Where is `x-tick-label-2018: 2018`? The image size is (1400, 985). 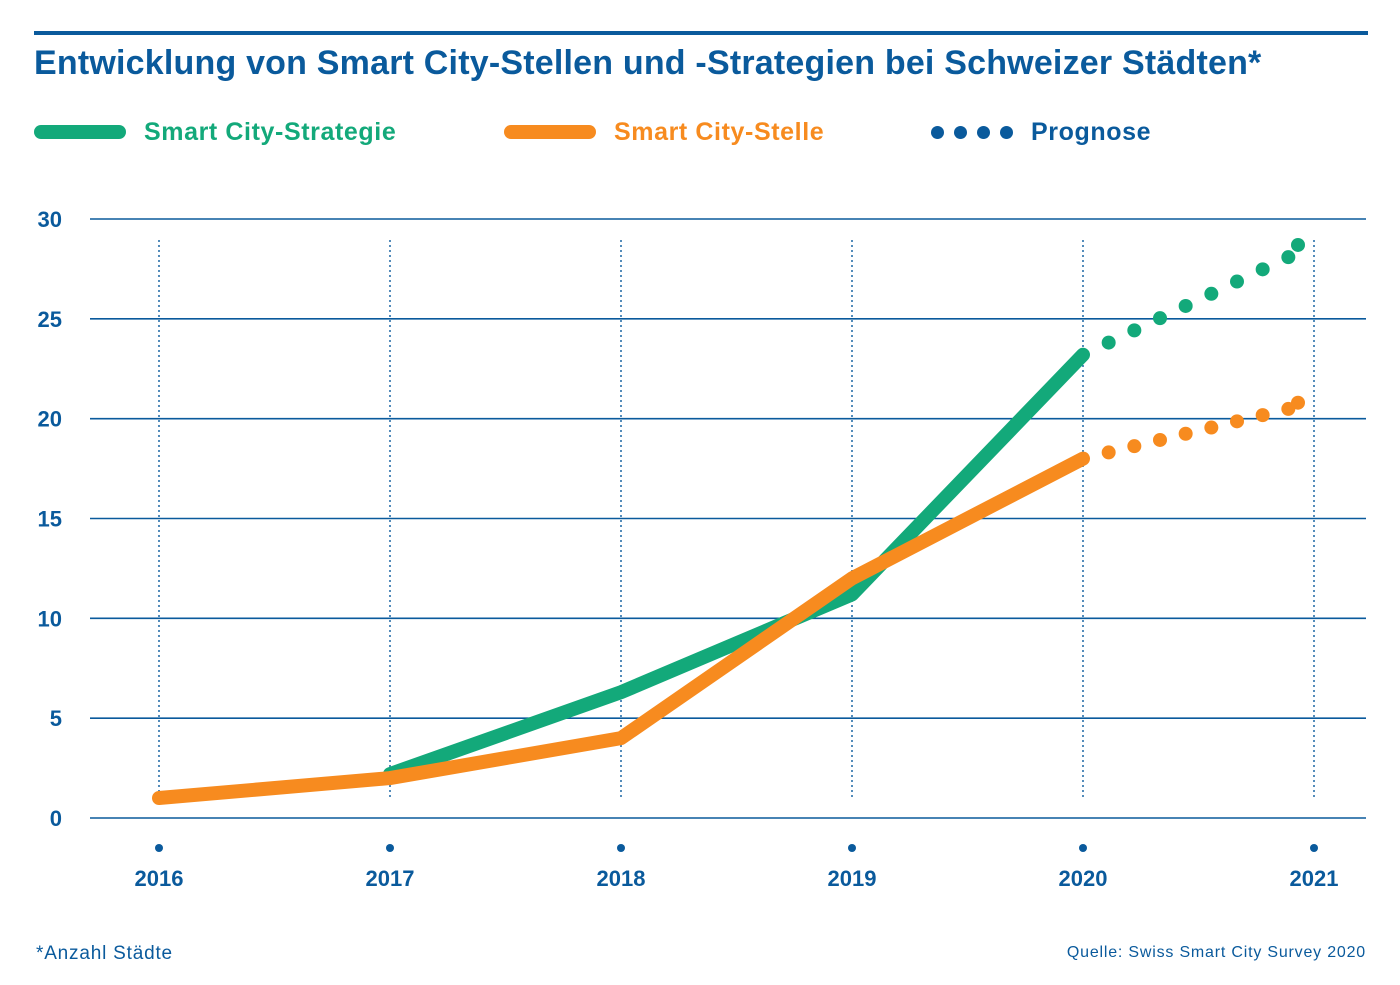 x-tick-label-2018: 2018 is located at coordinates (621, 878).